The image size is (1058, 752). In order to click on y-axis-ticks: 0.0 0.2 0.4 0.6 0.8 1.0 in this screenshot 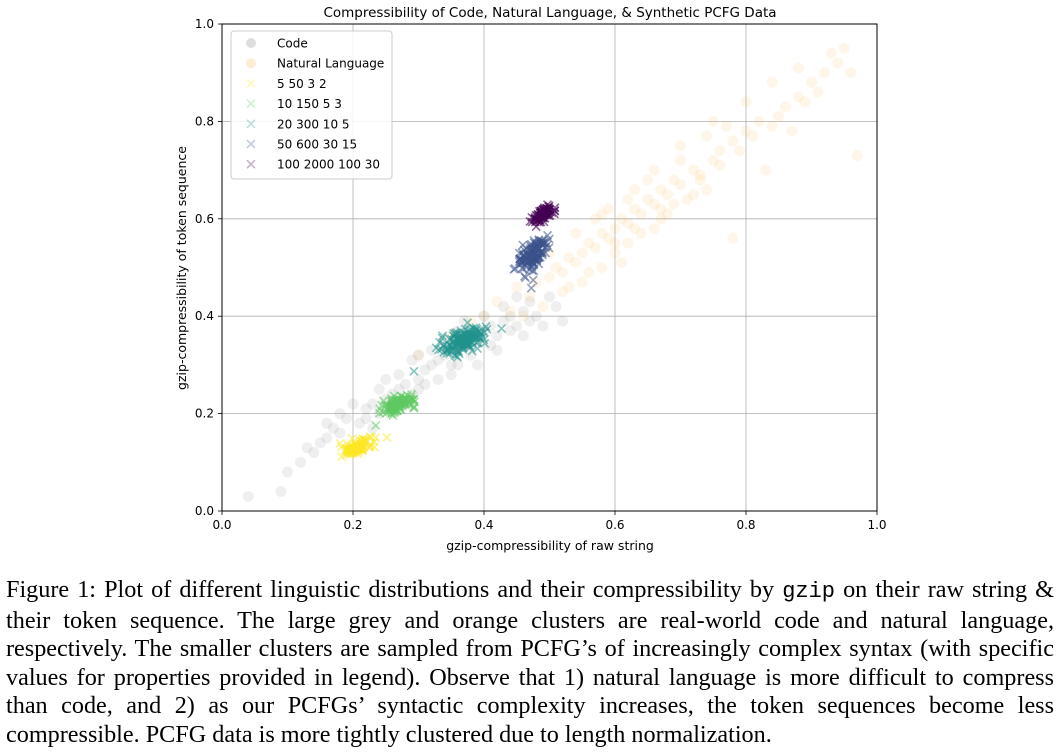, I will do `click(208, 267)`.